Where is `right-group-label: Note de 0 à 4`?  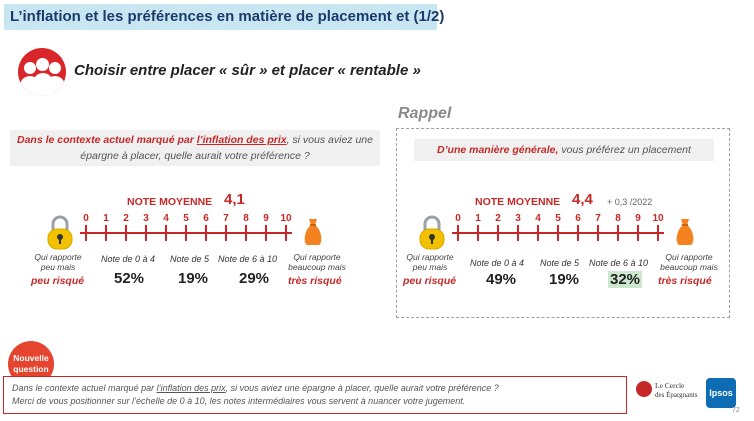 right-group-label: Note de 0 à 4 is located at coordinates (497, 263).